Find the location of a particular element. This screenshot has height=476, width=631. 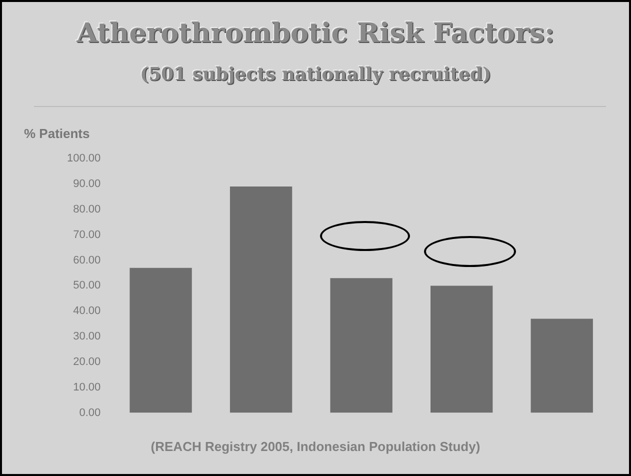

y-tick-label: 70.00 is located at coordinates (87, 234).